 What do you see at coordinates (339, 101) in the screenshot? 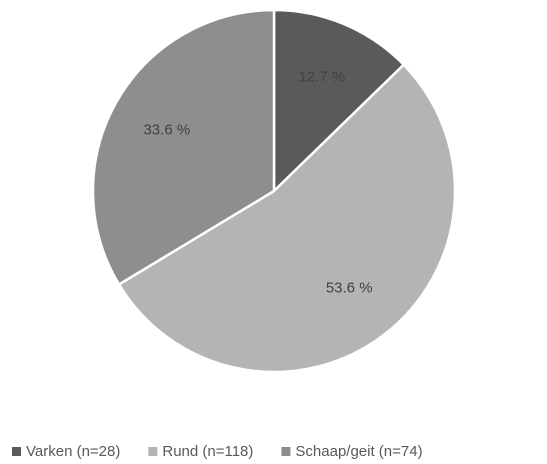
I see `pie-slice` at bounding box center [339, 101].